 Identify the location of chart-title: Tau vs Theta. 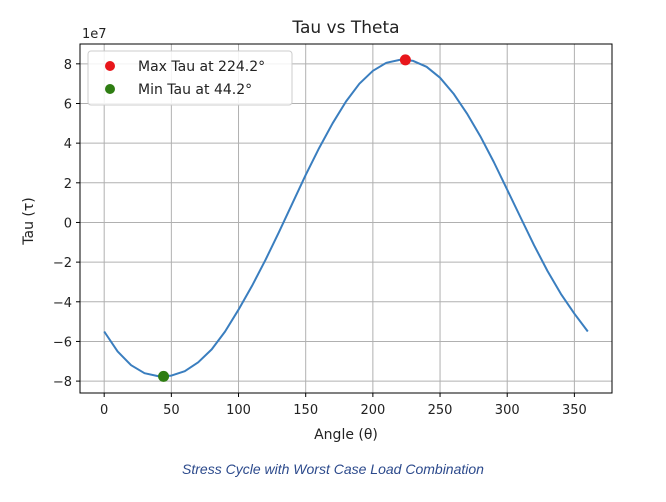
(345, 28).